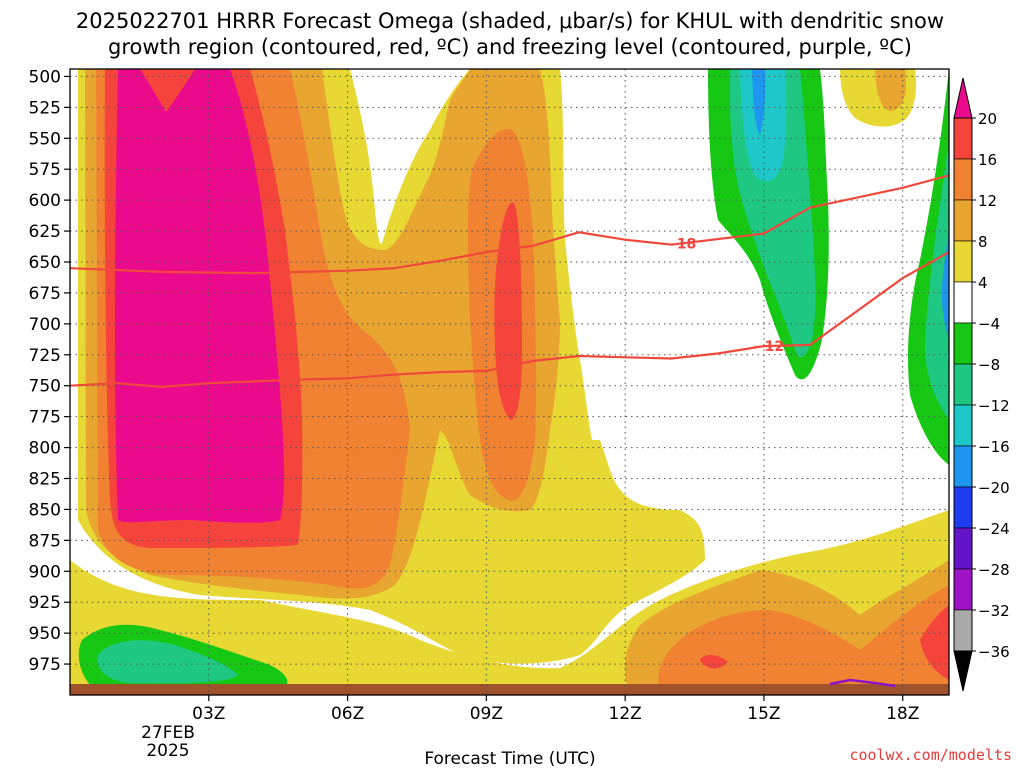  I want to click on y-tick-label: 750, so click(45, 387).